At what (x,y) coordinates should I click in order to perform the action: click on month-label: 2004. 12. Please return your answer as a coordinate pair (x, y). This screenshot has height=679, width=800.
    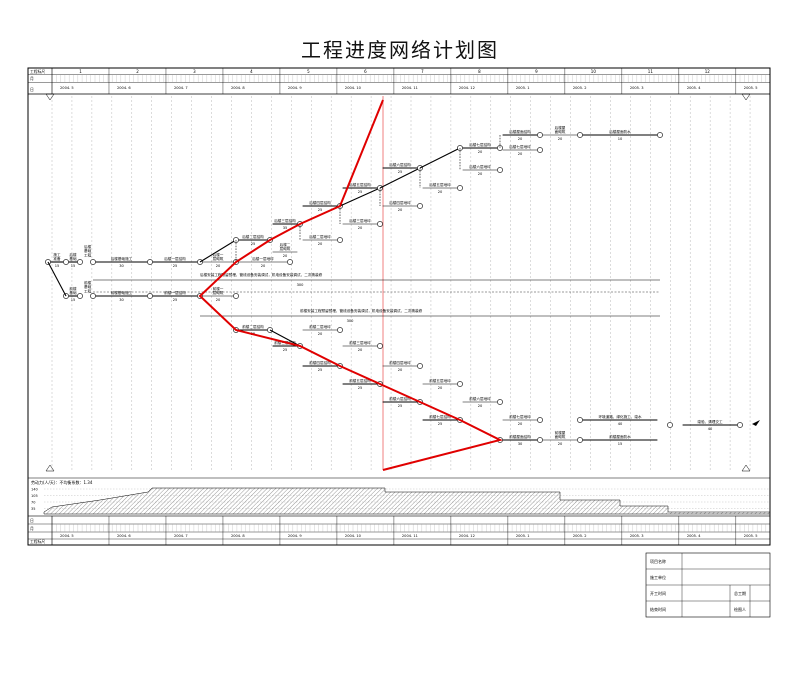
    Looking at the image, I should click on (467, 88).